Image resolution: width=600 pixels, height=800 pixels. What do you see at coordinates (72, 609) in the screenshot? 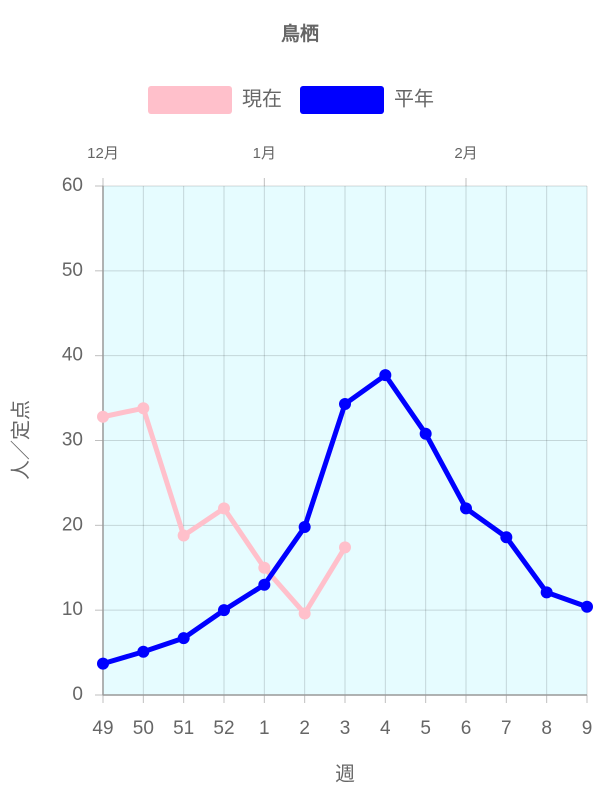
I see `y-tick-label: 10` at bounding box center [72, 609].